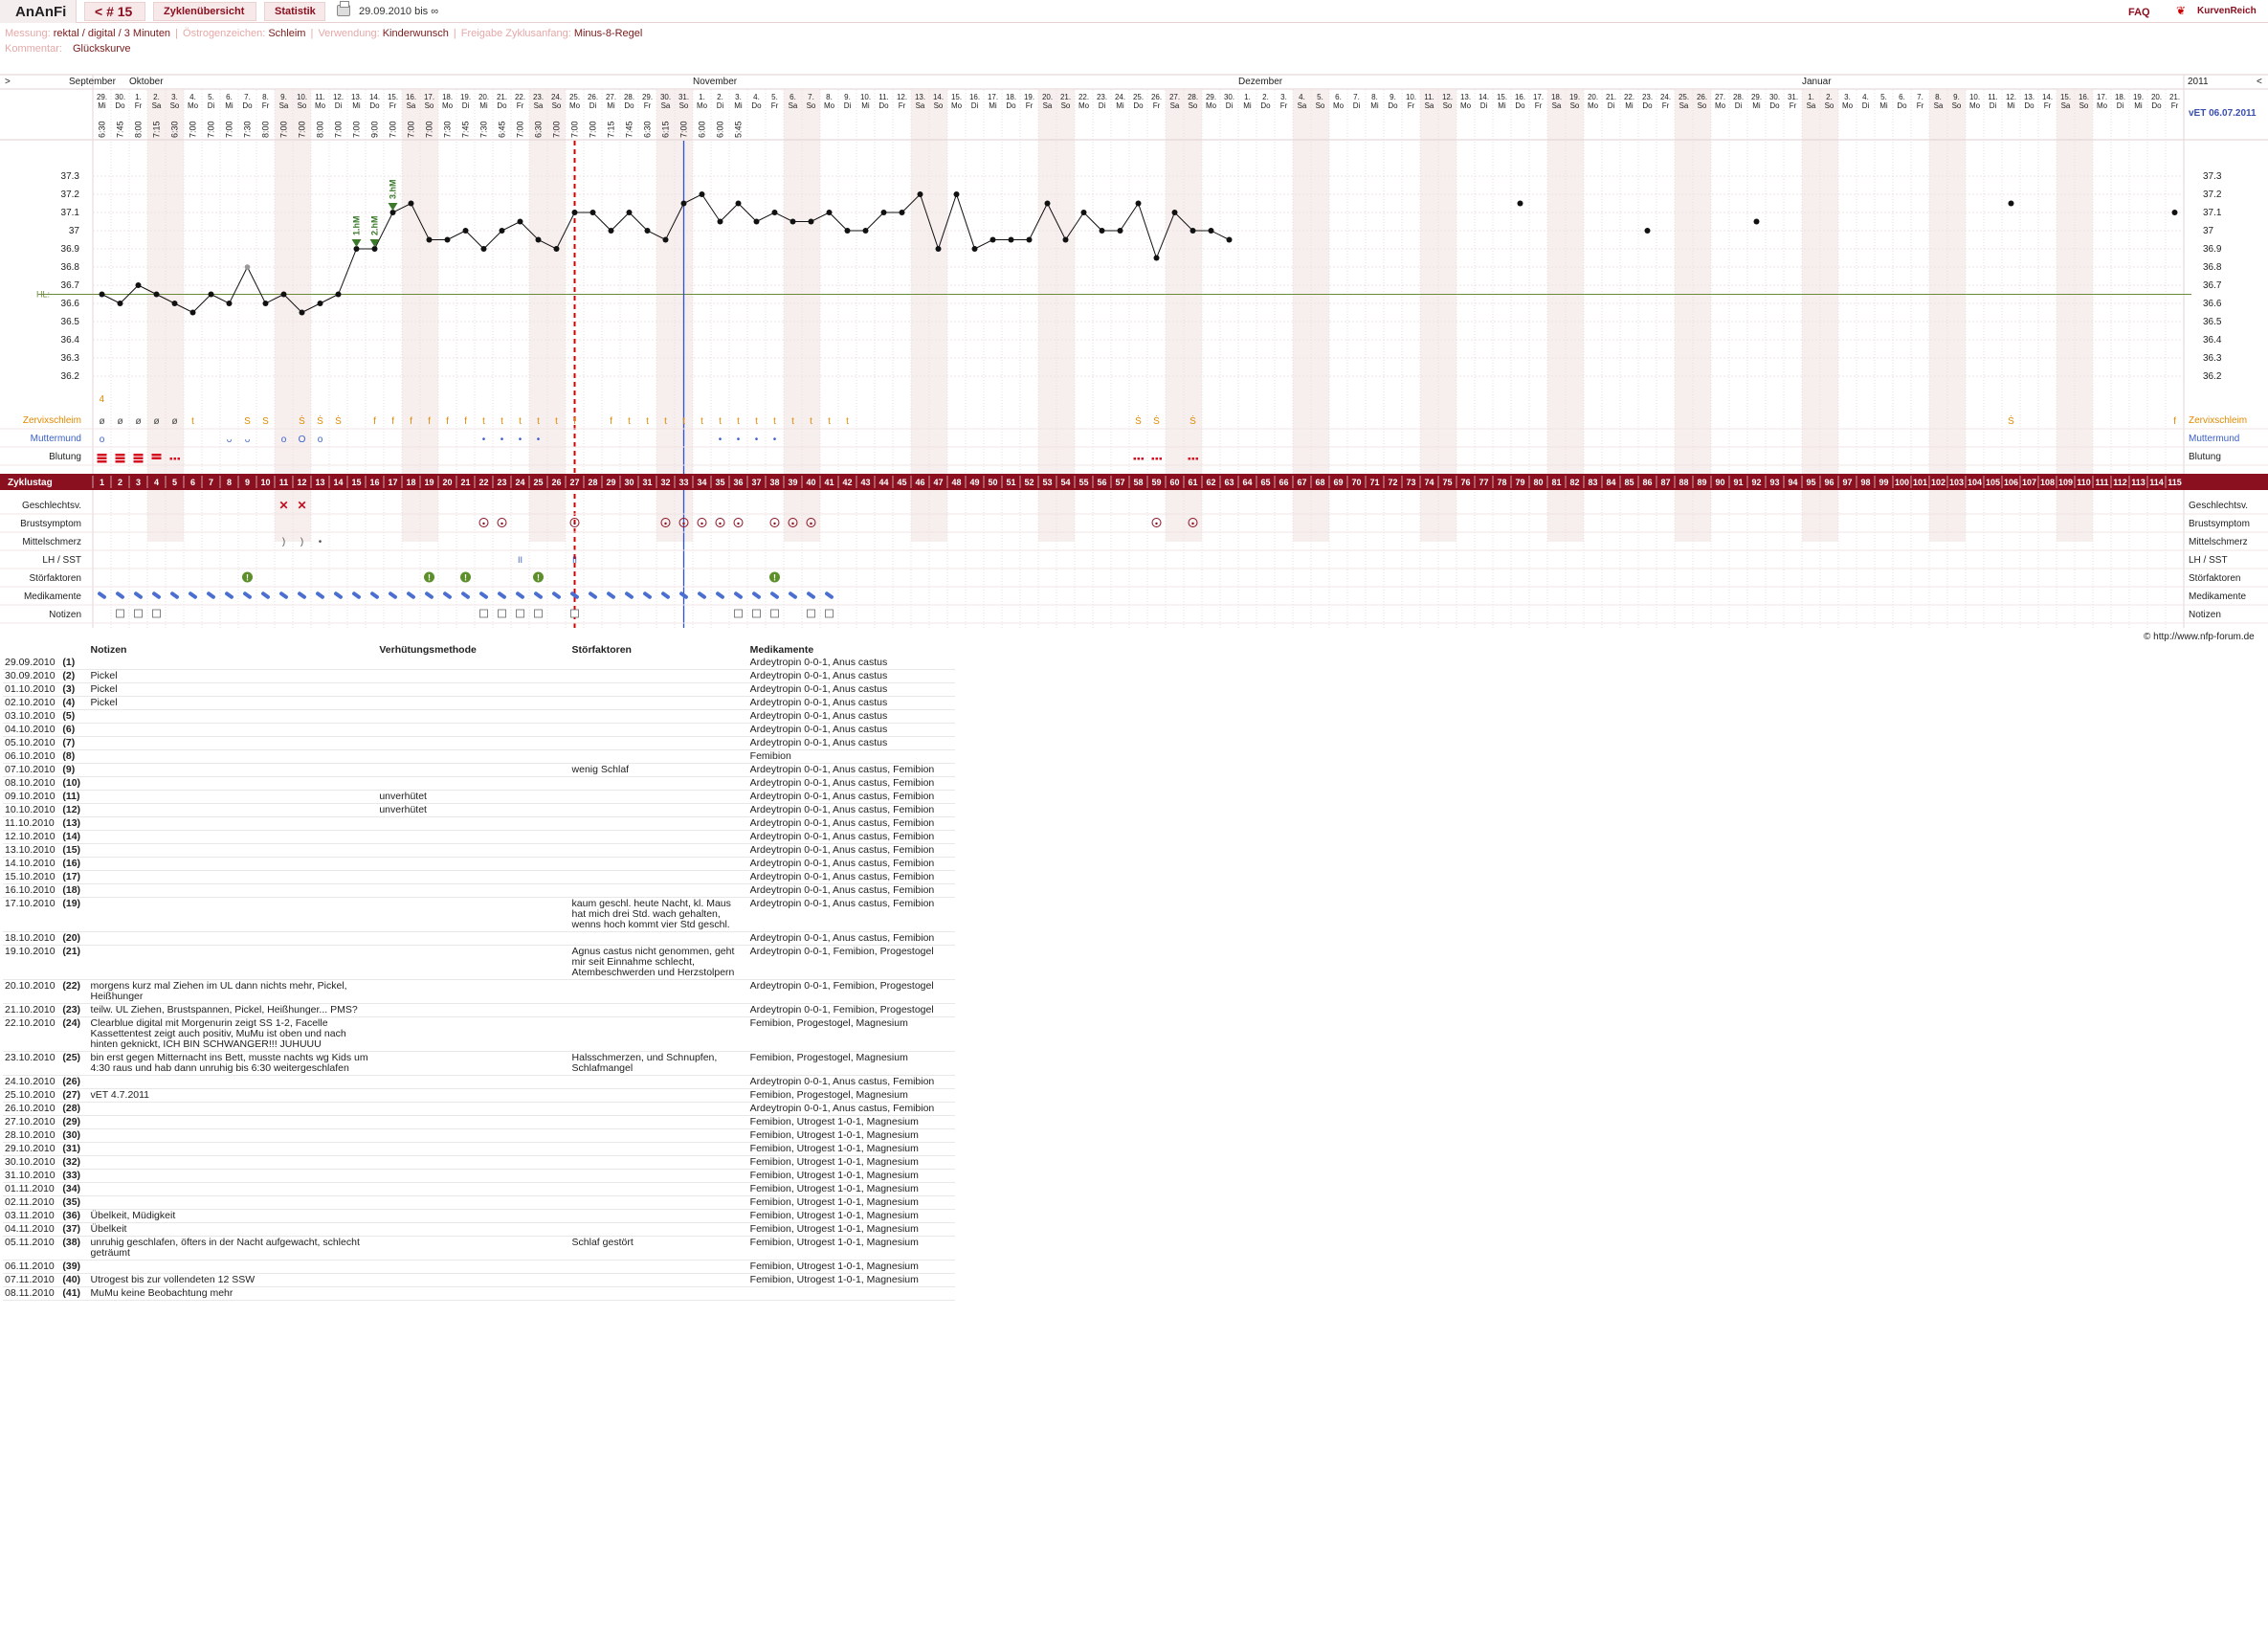 The image size is (2268, 1629). What do you see at coordinates (811, 522) in the screenshot?
I see `breast-symptom-icon` at bounding box center [811, 522].